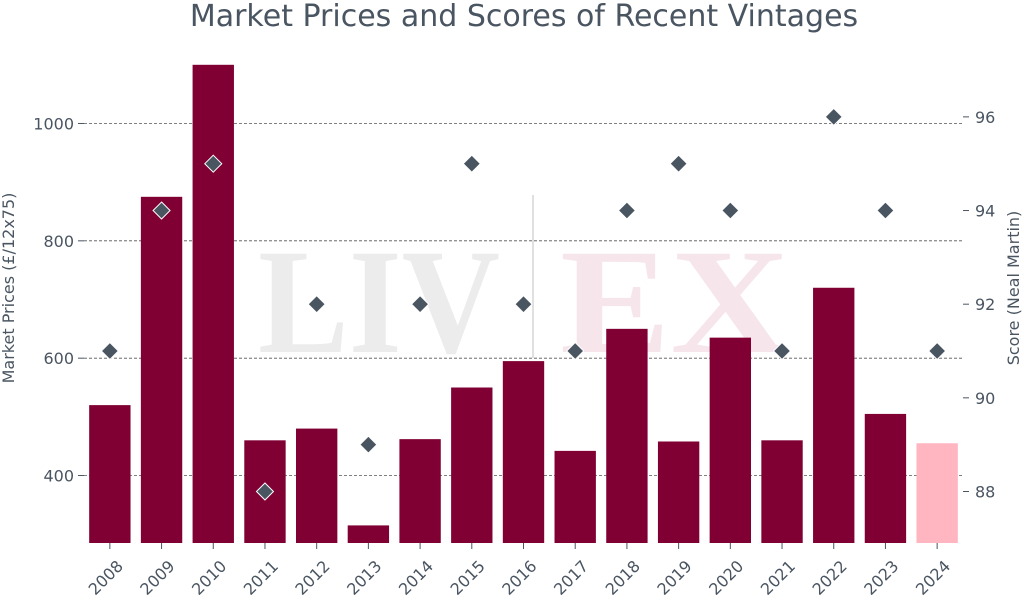 The height and width of the screenshot is (601, 1024). Describe the element at coordinates (985, 398) in the screenshot. I see `y2-tick-label: 90` at that location.